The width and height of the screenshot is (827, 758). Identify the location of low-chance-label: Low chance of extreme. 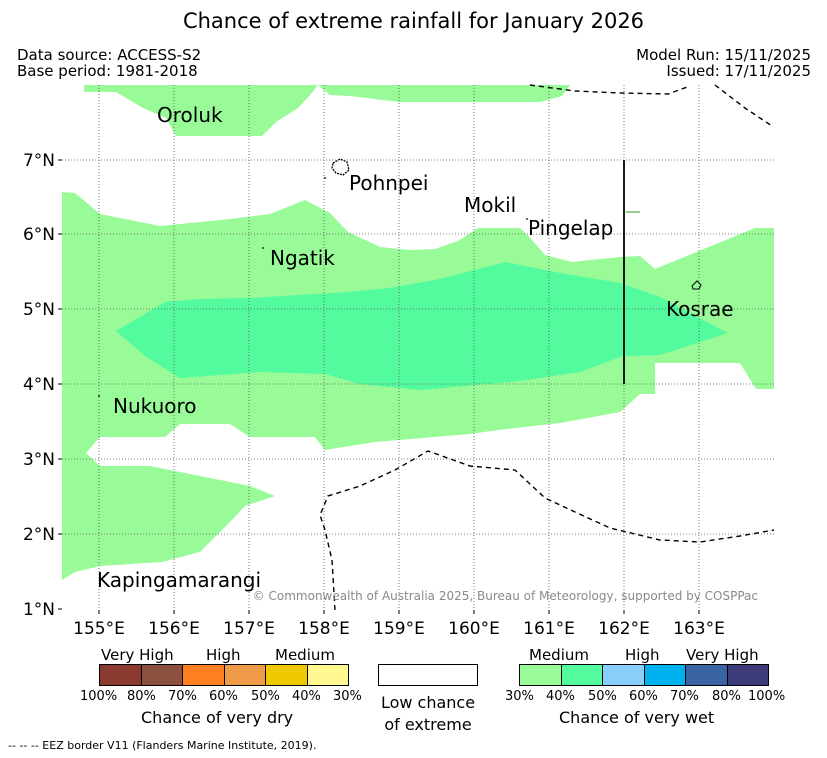
(428, 714).